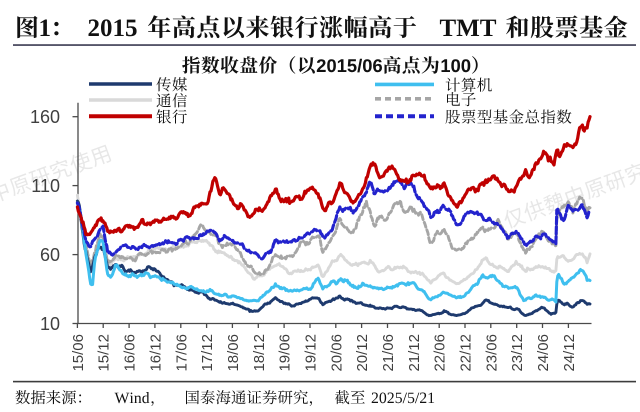 This screenshot has width=640, height=412. Describe the element at coordinates (130, 353) in the screenshot. I see `svg-text: 16/06` at that location.